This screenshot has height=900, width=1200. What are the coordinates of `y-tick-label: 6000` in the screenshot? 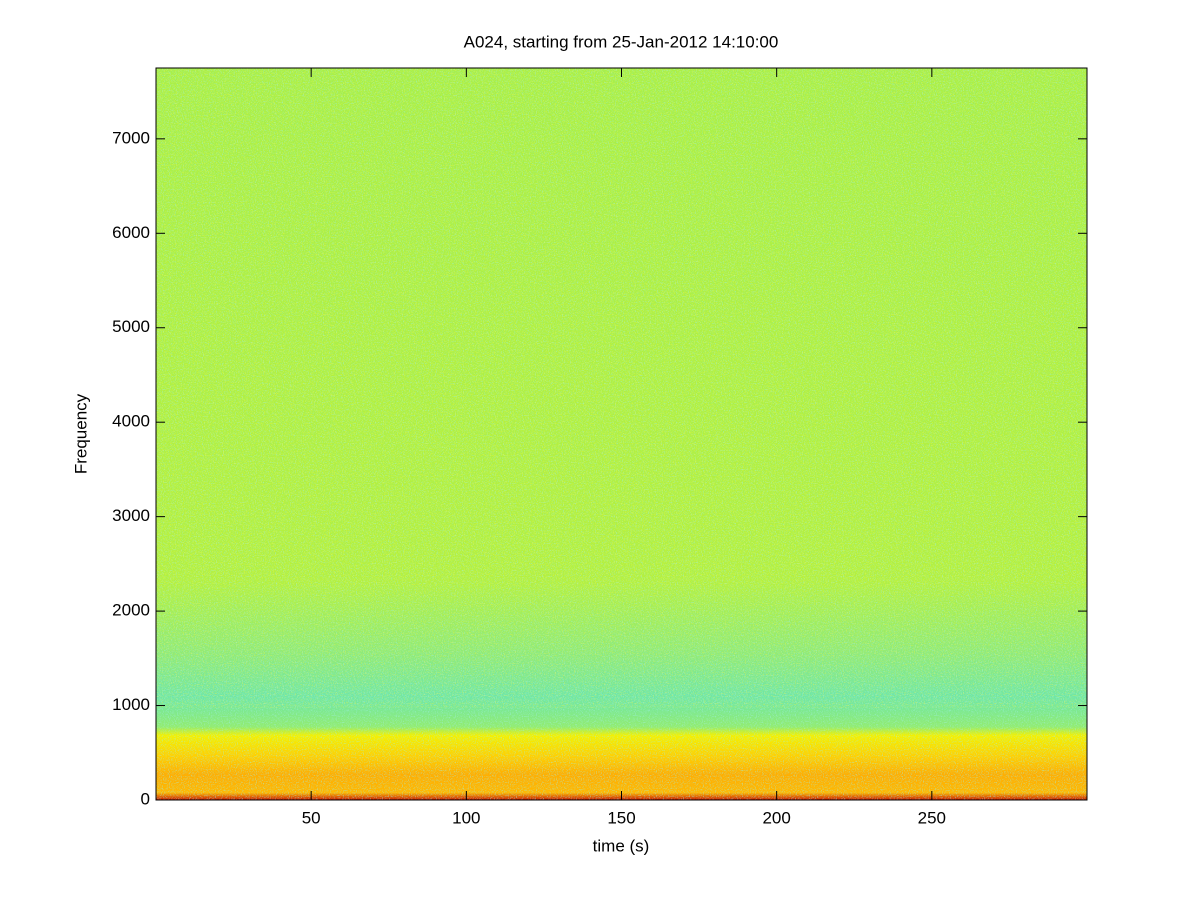 It's located at (131, 232).